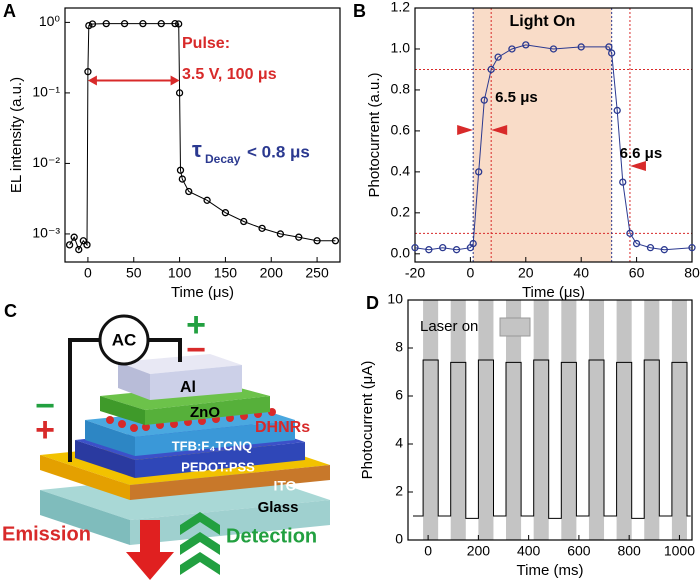 Image resolution: width=700 pixels, height=581 pixels. I want to click on x-tick-label: 40, so click(581, 273).